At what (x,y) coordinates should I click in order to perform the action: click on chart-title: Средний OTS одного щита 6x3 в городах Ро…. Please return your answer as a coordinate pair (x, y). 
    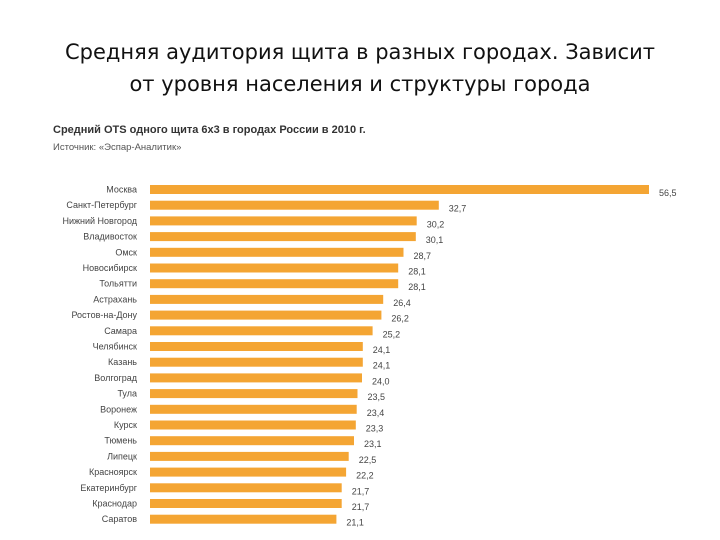
    Looking at the image, I should click on (209, 130).